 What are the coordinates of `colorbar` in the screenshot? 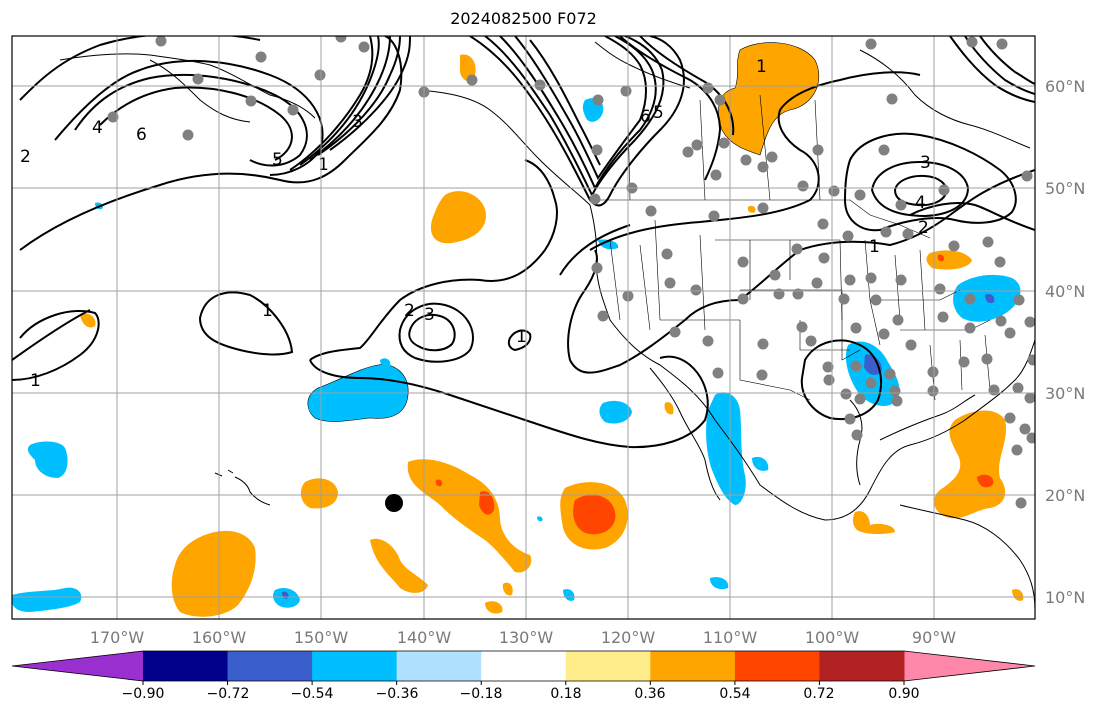 It's located at (523, 667).